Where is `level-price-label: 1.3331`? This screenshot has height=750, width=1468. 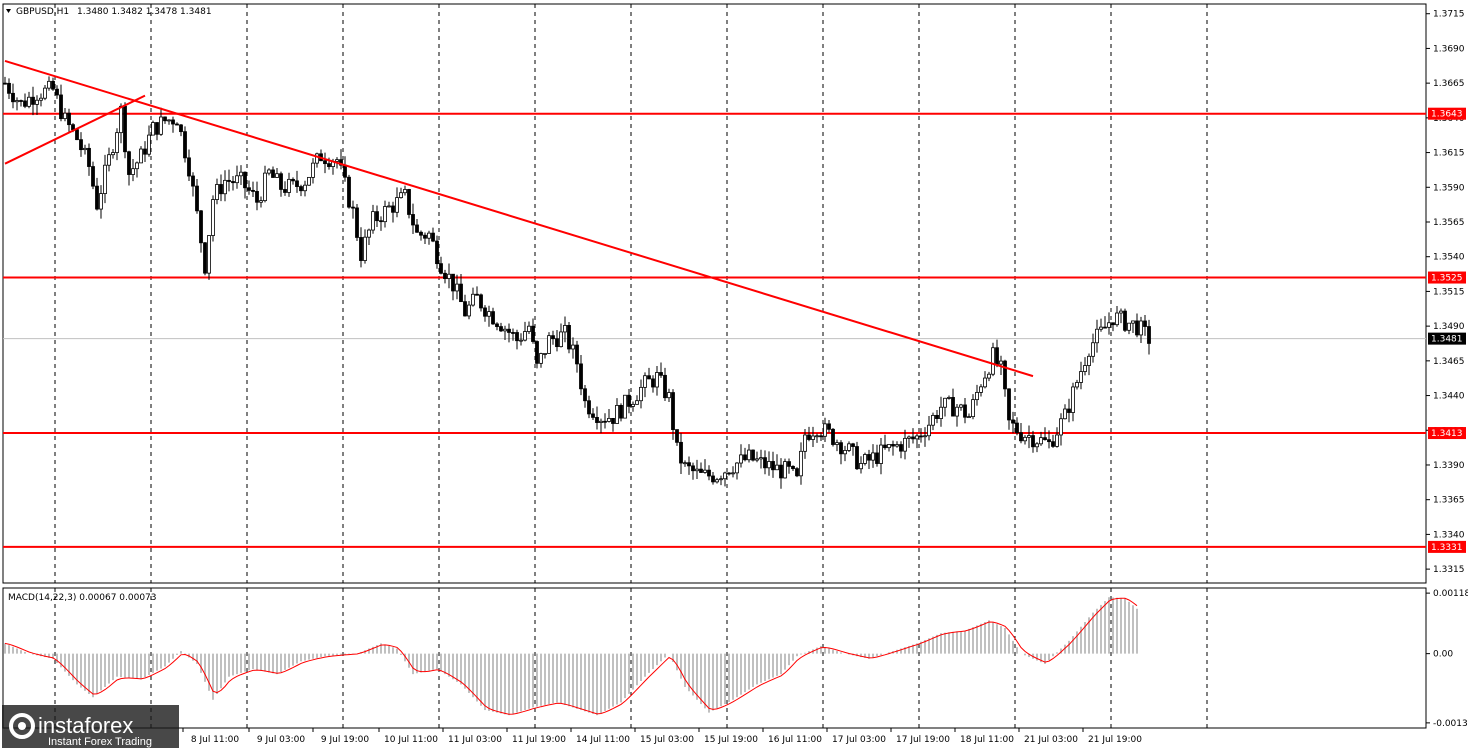 level-price-label: 1.3331 is located at coordinates (1447, 548).